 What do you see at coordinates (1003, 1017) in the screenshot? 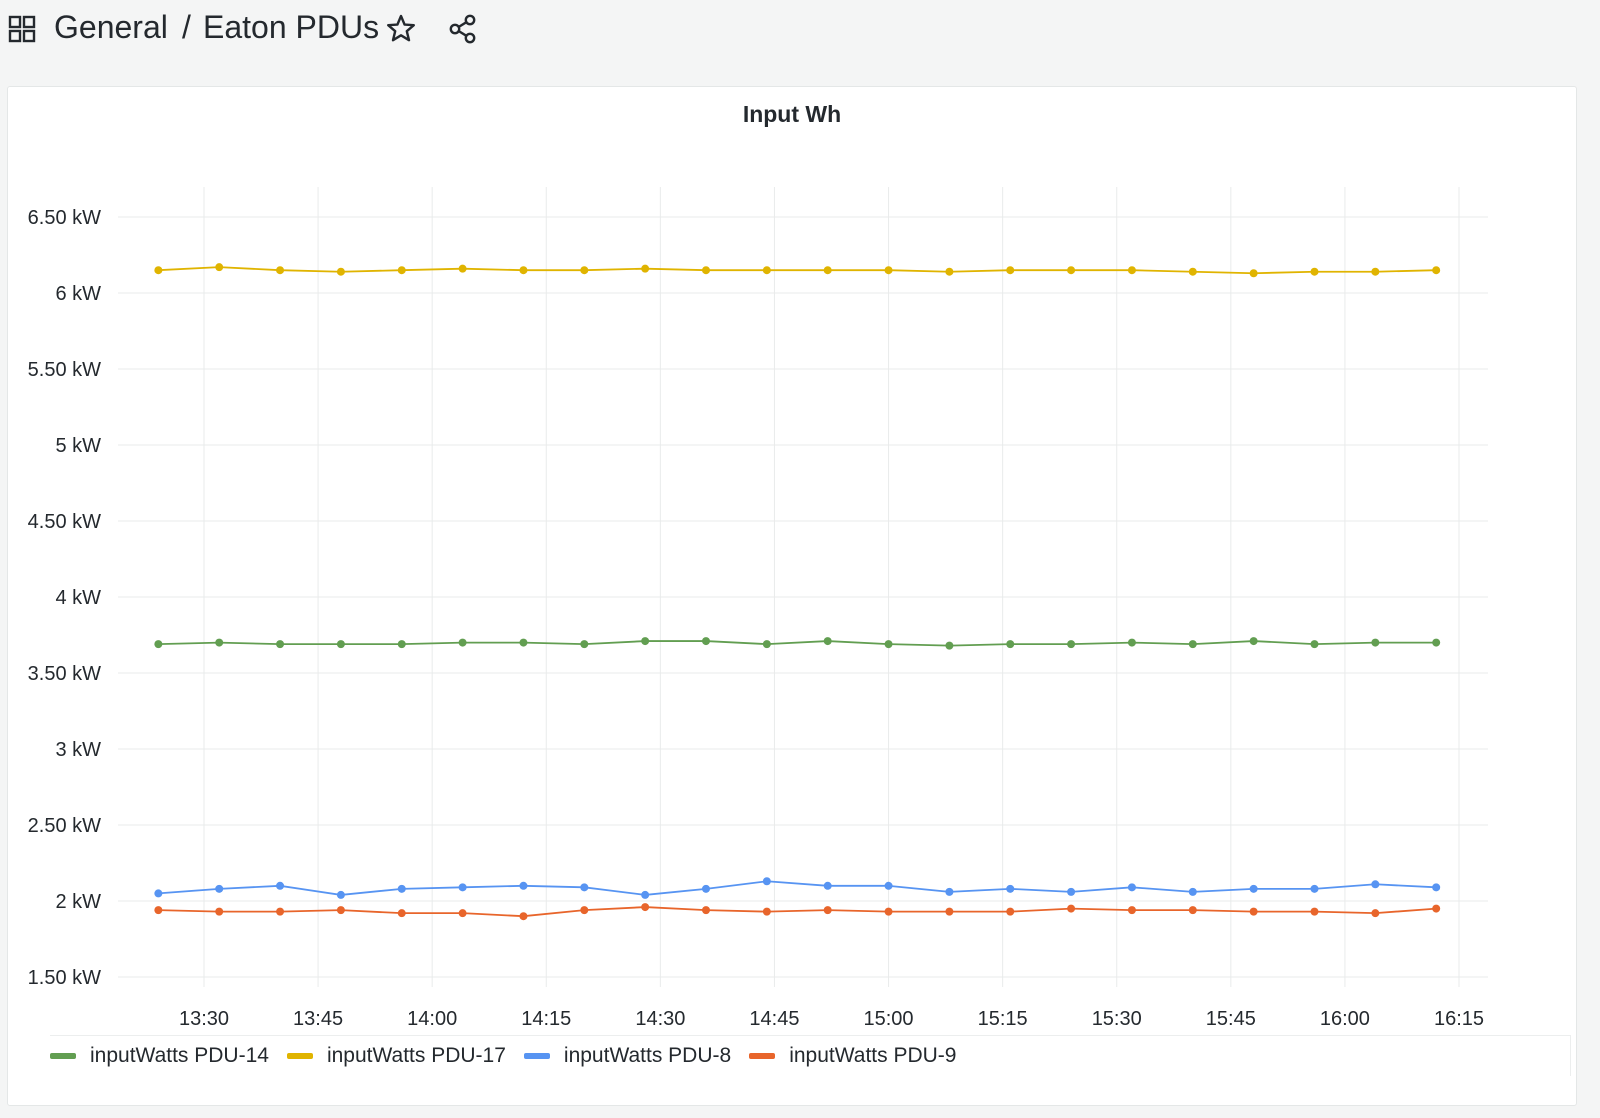
I see `x-tick-label: 15:15` at bounding box center [1003, 1017].